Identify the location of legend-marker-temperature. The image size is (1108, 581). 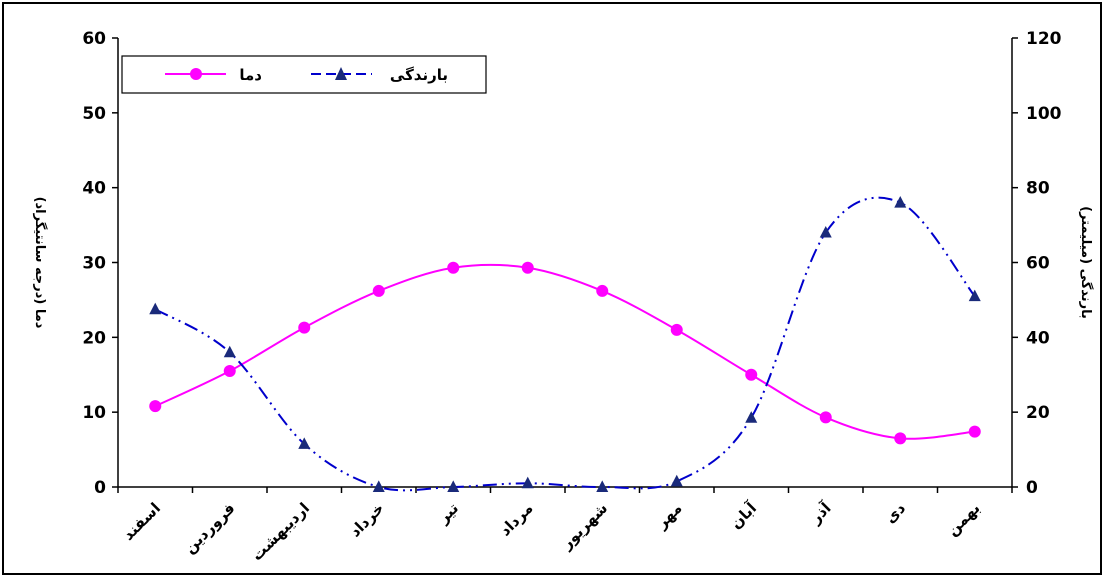
(196, 74).